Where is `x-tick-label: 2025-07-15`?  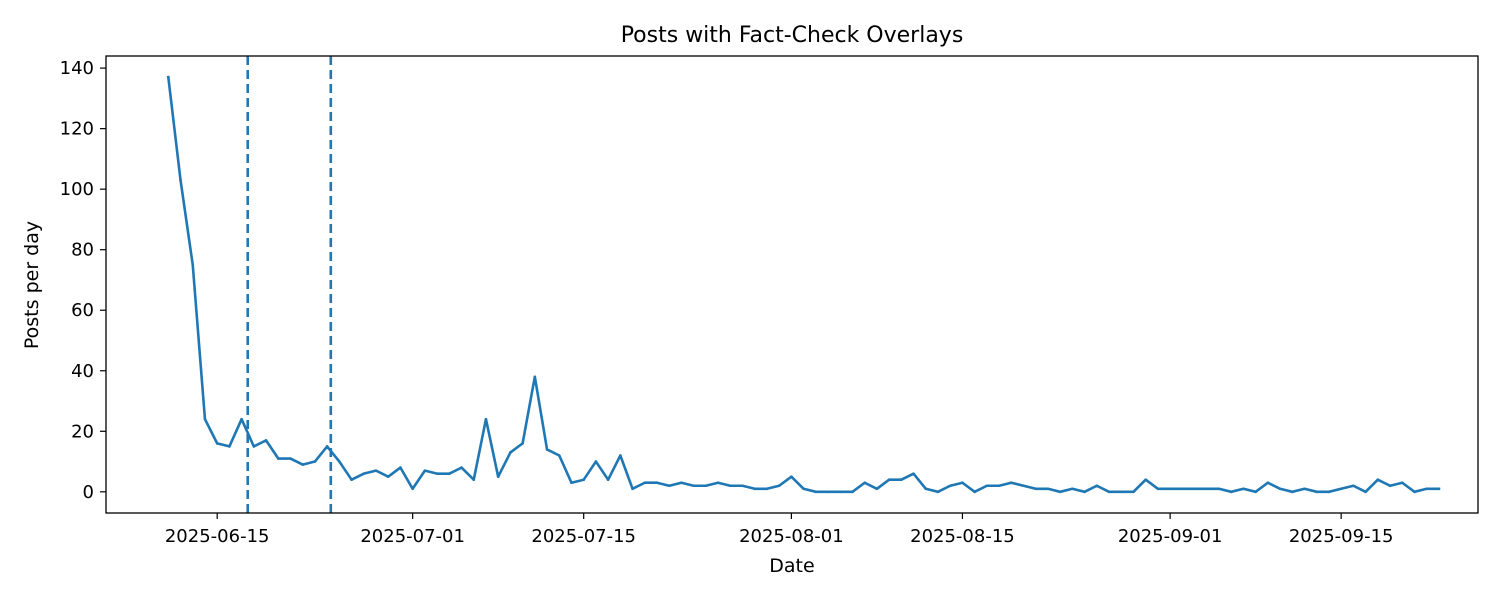 x-tick-label: 2025-07-15 is located at coordinates (583, 536).